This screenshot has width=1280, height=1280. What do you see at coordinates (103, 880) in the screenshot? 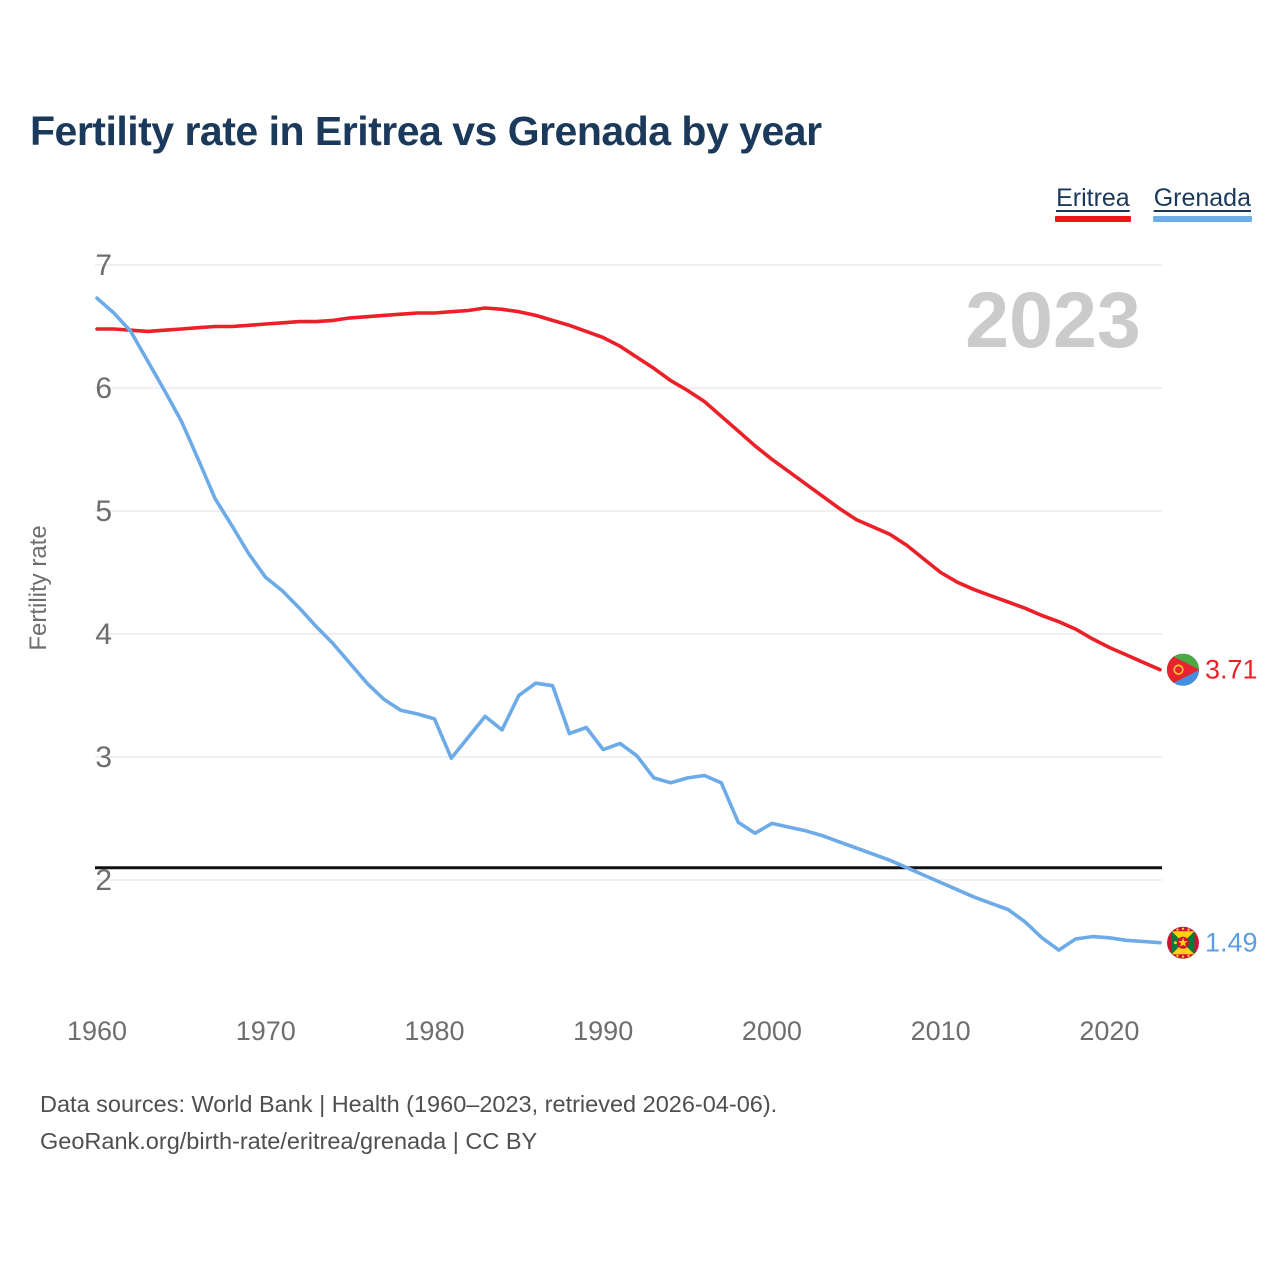
I see `y-tick-label: 2` at bounding box center [103, 880].